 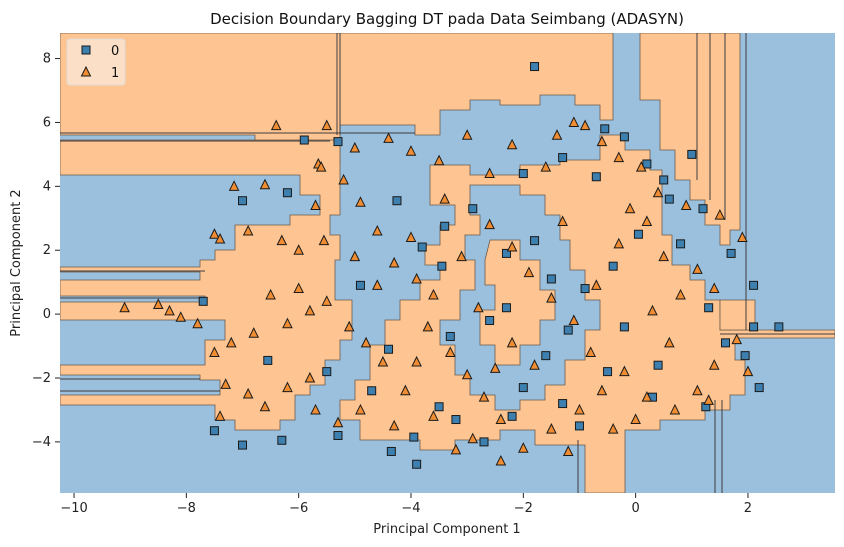 I want to click on x-tick-label: 0, so click(x=635, y=508).